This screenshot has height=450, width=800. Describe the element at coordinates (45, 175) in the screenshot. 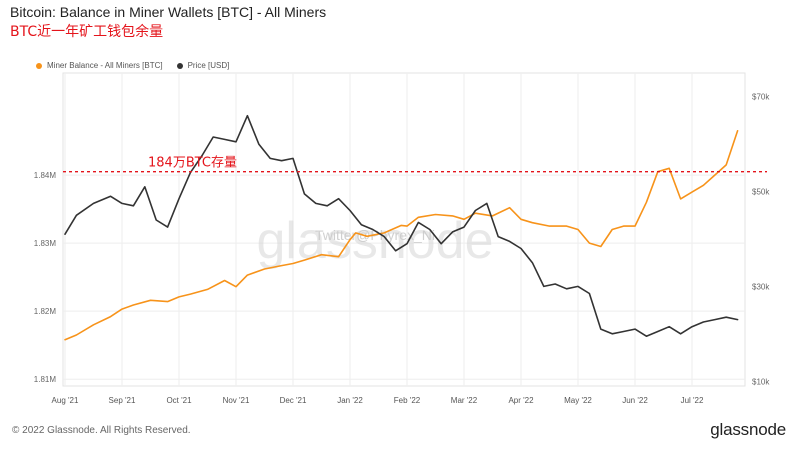

I see `left-axis-tick-label: 1.84M` at that location.